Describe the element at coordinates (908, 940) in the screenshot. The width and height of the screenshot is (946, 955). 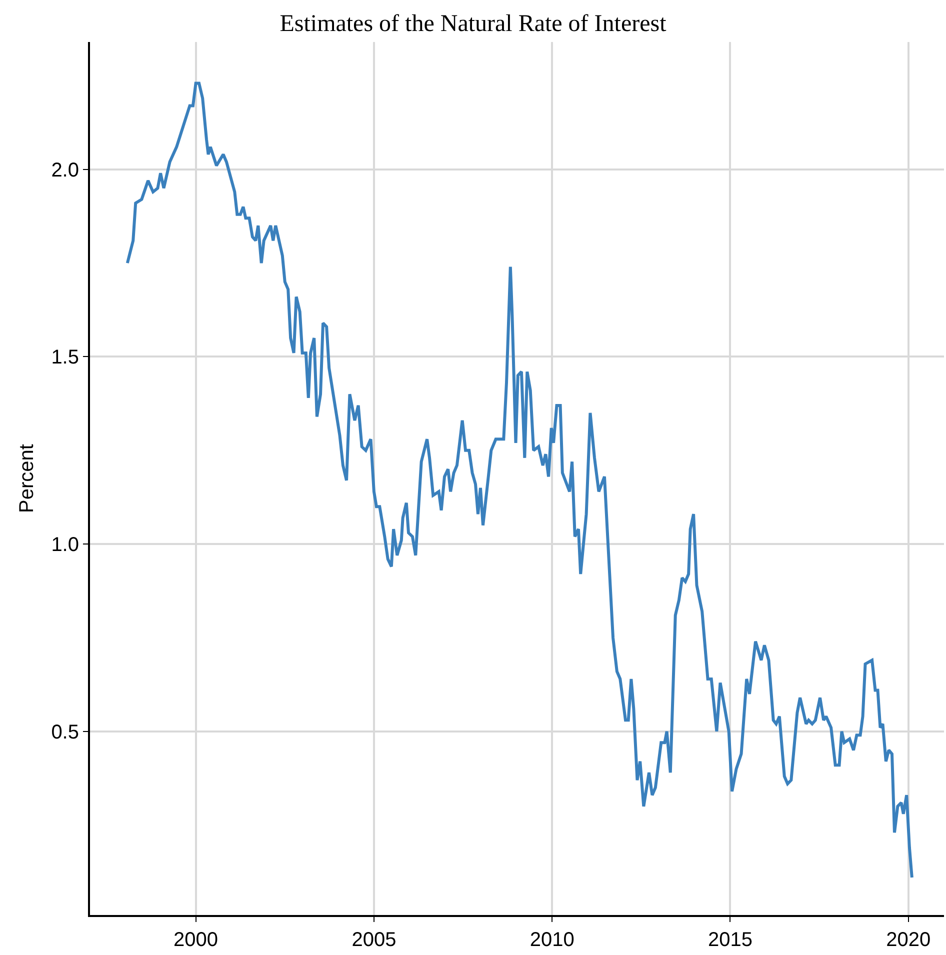
I see `x-tick-label: 2020` at that location.